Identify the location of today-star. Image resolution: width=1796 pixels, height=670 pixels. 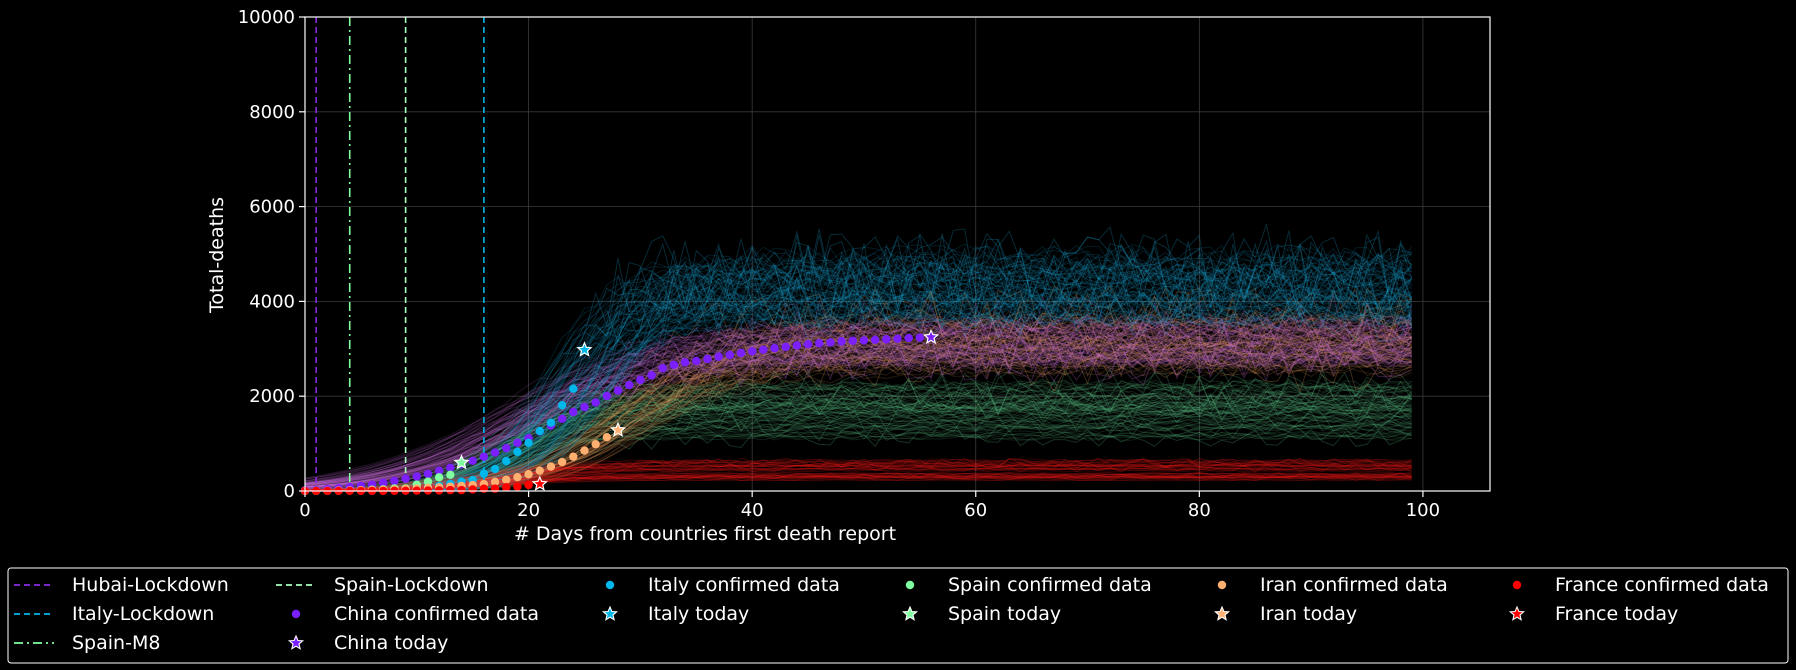
(539, 483).